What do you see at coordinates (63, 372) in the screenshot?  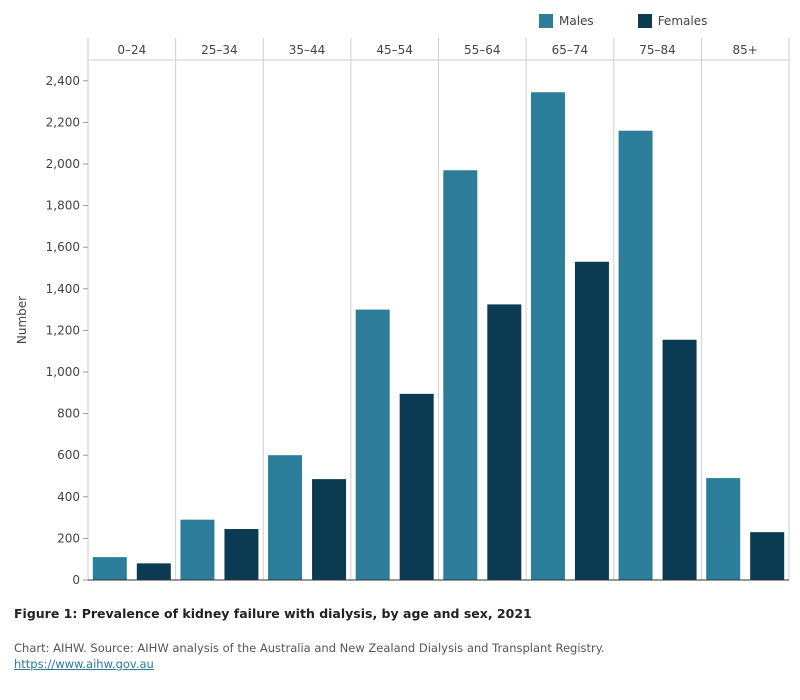 I see `y-tick-label: 1,000` at bounding box center [63, 372].